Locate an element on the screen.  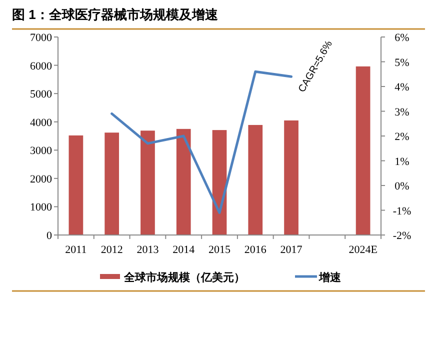
y2-tick-label: -1% is located at coordinates (402, 211).